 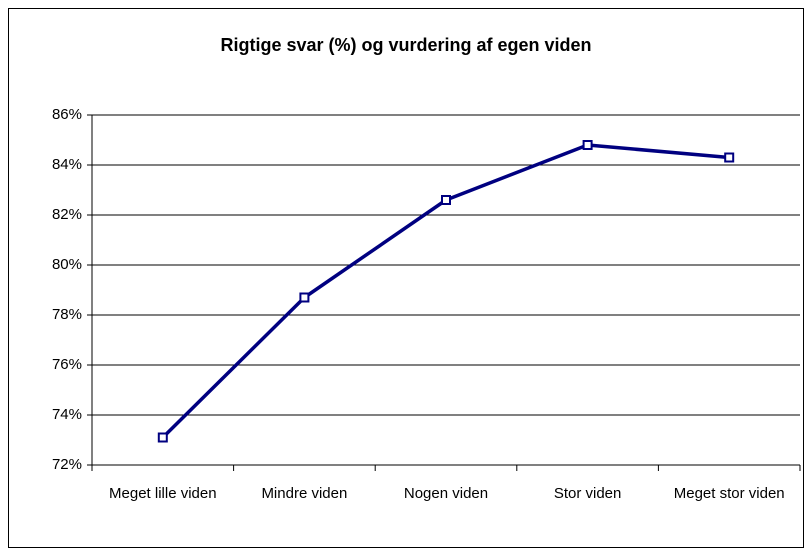 What do you see at coordinates (587, 493) in the screenshot?
I see `x-tick-label: Stor viden` at bounding box center [587, 493].